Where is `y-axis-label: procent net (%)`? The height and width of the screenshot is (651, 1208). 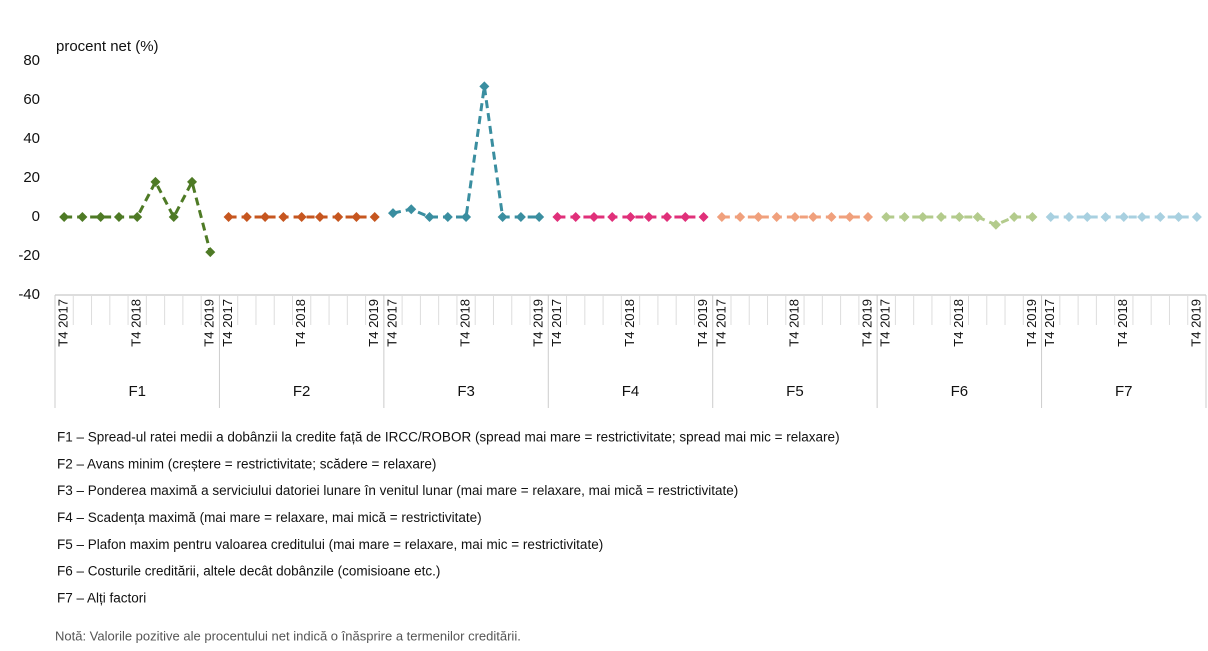 y-axis-label: procent net (%) is located at coordinates (107, 46).